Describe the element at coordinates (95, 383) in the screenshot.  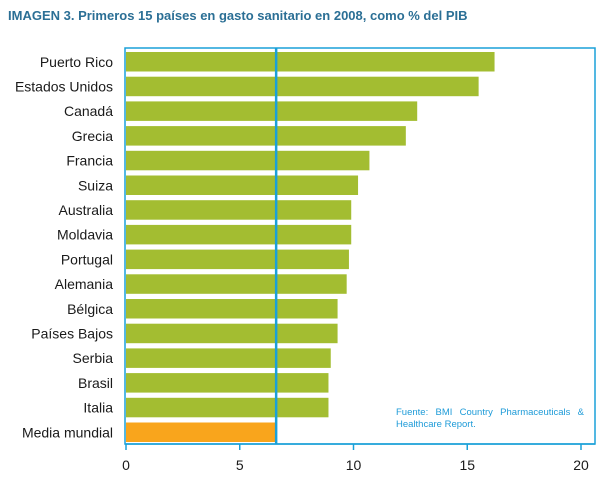
I see `category-label: Brasil` at that location.